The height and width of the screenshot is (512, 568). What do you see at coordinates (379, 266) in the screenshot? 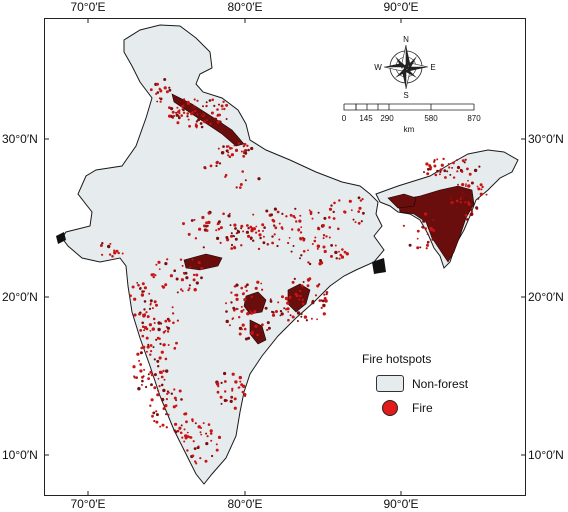
I see `coastal-feature-east` at bounding box center [379, 266].